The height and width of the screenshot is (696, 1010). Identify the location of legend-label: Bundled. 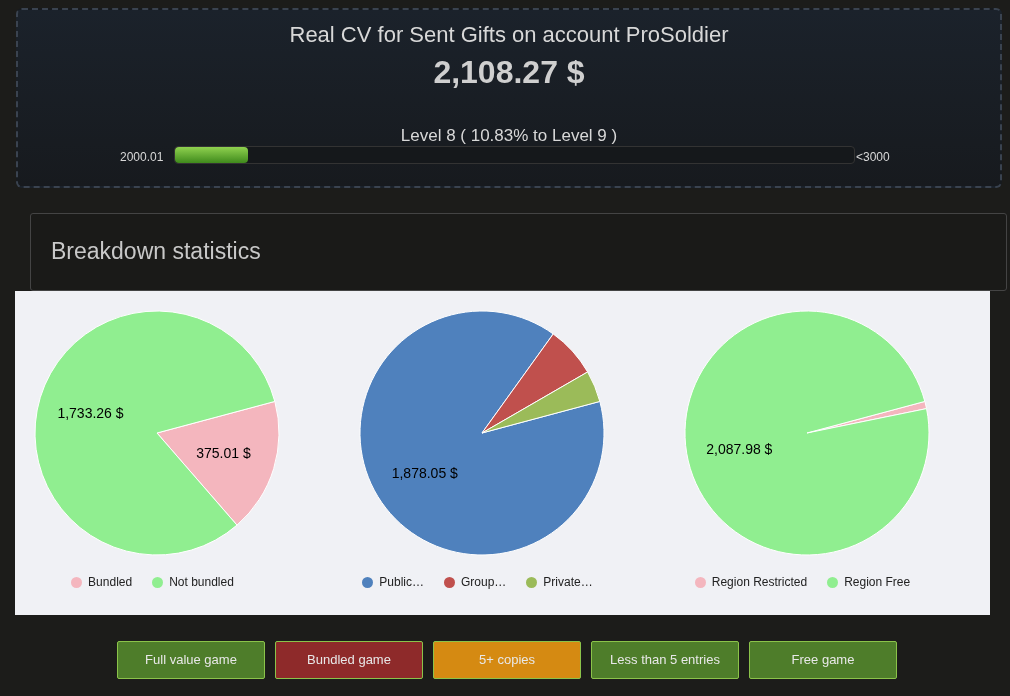
(110, 582).